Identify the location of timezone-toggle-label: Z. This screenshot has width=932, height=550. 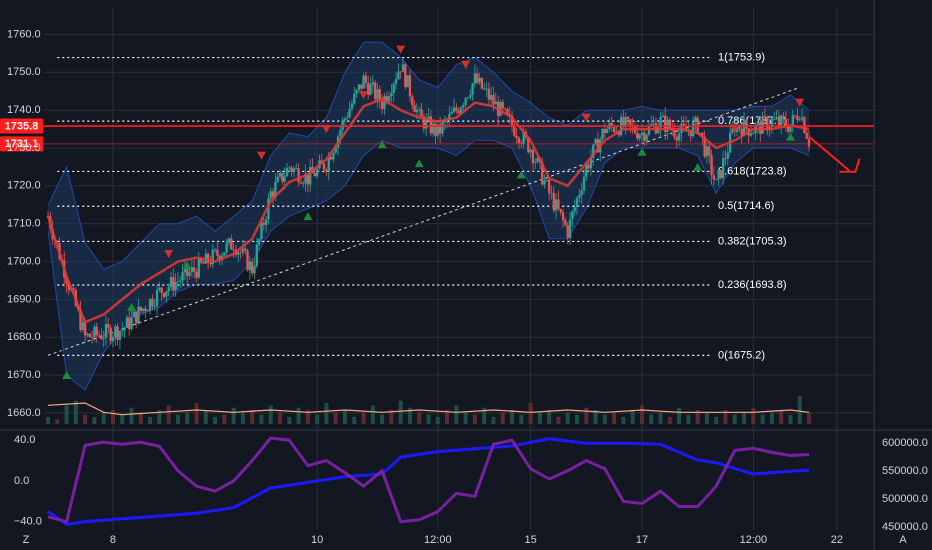
(26, 540).